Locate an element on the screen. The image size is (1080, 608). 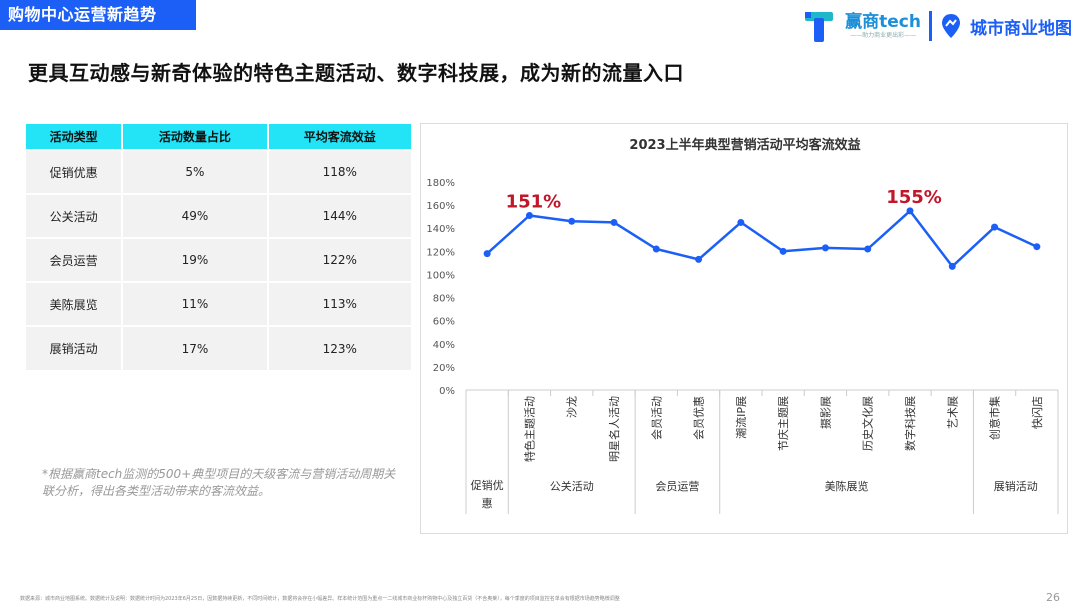
y-tick-label: 100% is located at coordinates (440, 275).